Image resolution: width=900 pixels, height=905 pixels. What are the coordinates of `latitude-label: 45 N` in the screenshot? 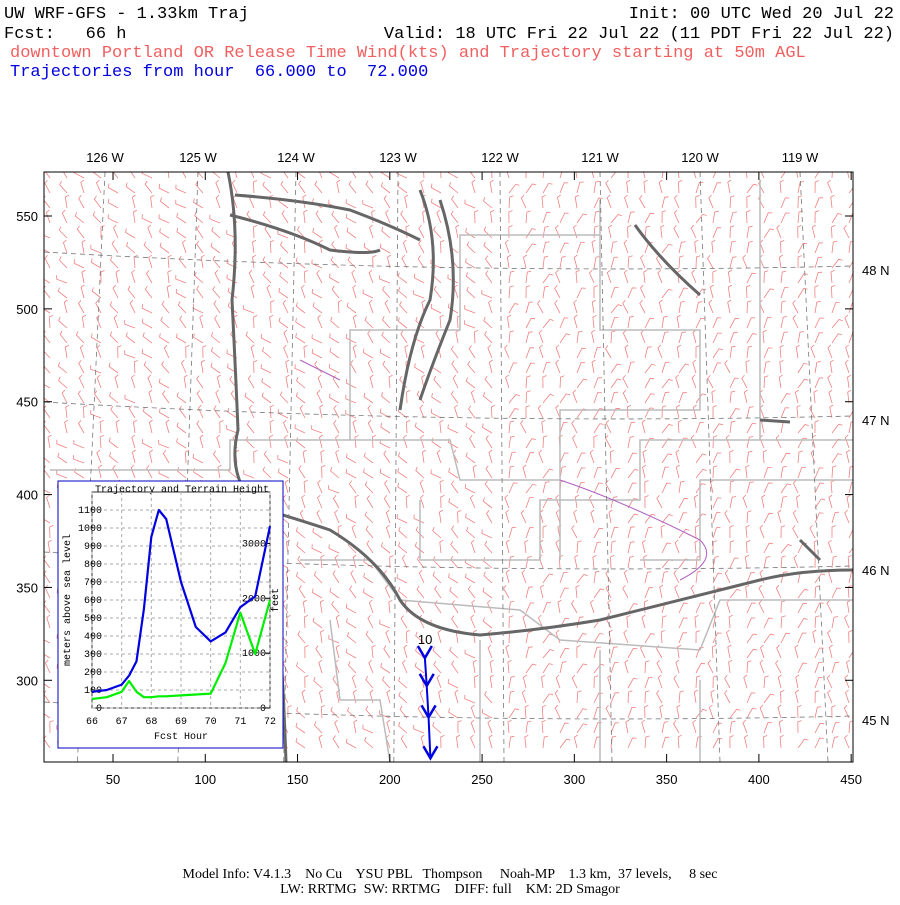 It's located at (875, 720).